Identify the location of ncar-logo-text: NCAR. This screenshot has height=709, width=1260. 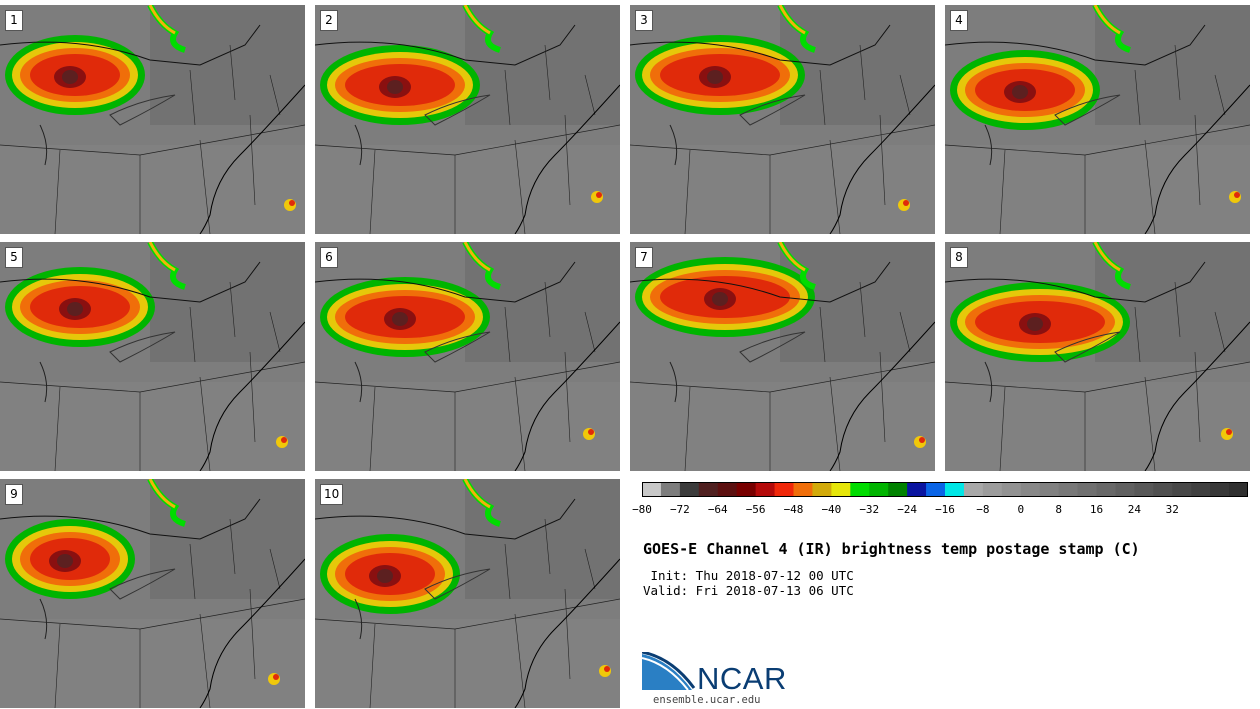
(742, 678).